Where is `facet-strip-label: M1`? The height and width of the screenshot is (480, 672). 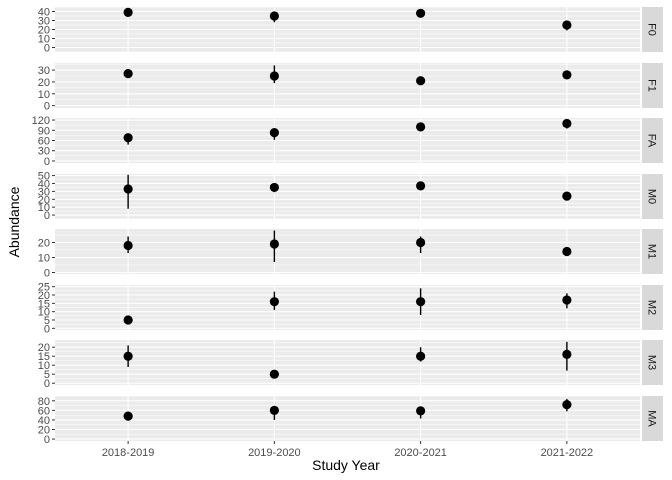
facet-strip-label: M1 is located at coordinates (652, 251).